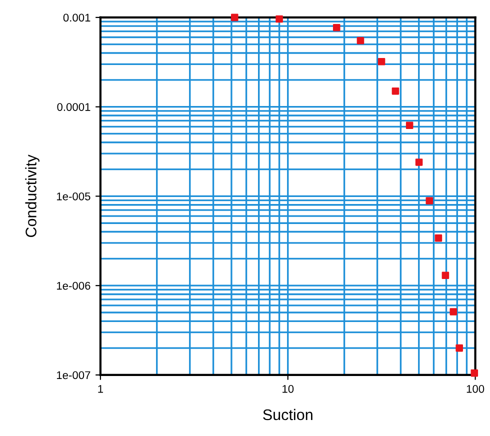 The height and width of the screenshot is (436, 490). I want to click on x-tick-label: 100, so click(475, 388).